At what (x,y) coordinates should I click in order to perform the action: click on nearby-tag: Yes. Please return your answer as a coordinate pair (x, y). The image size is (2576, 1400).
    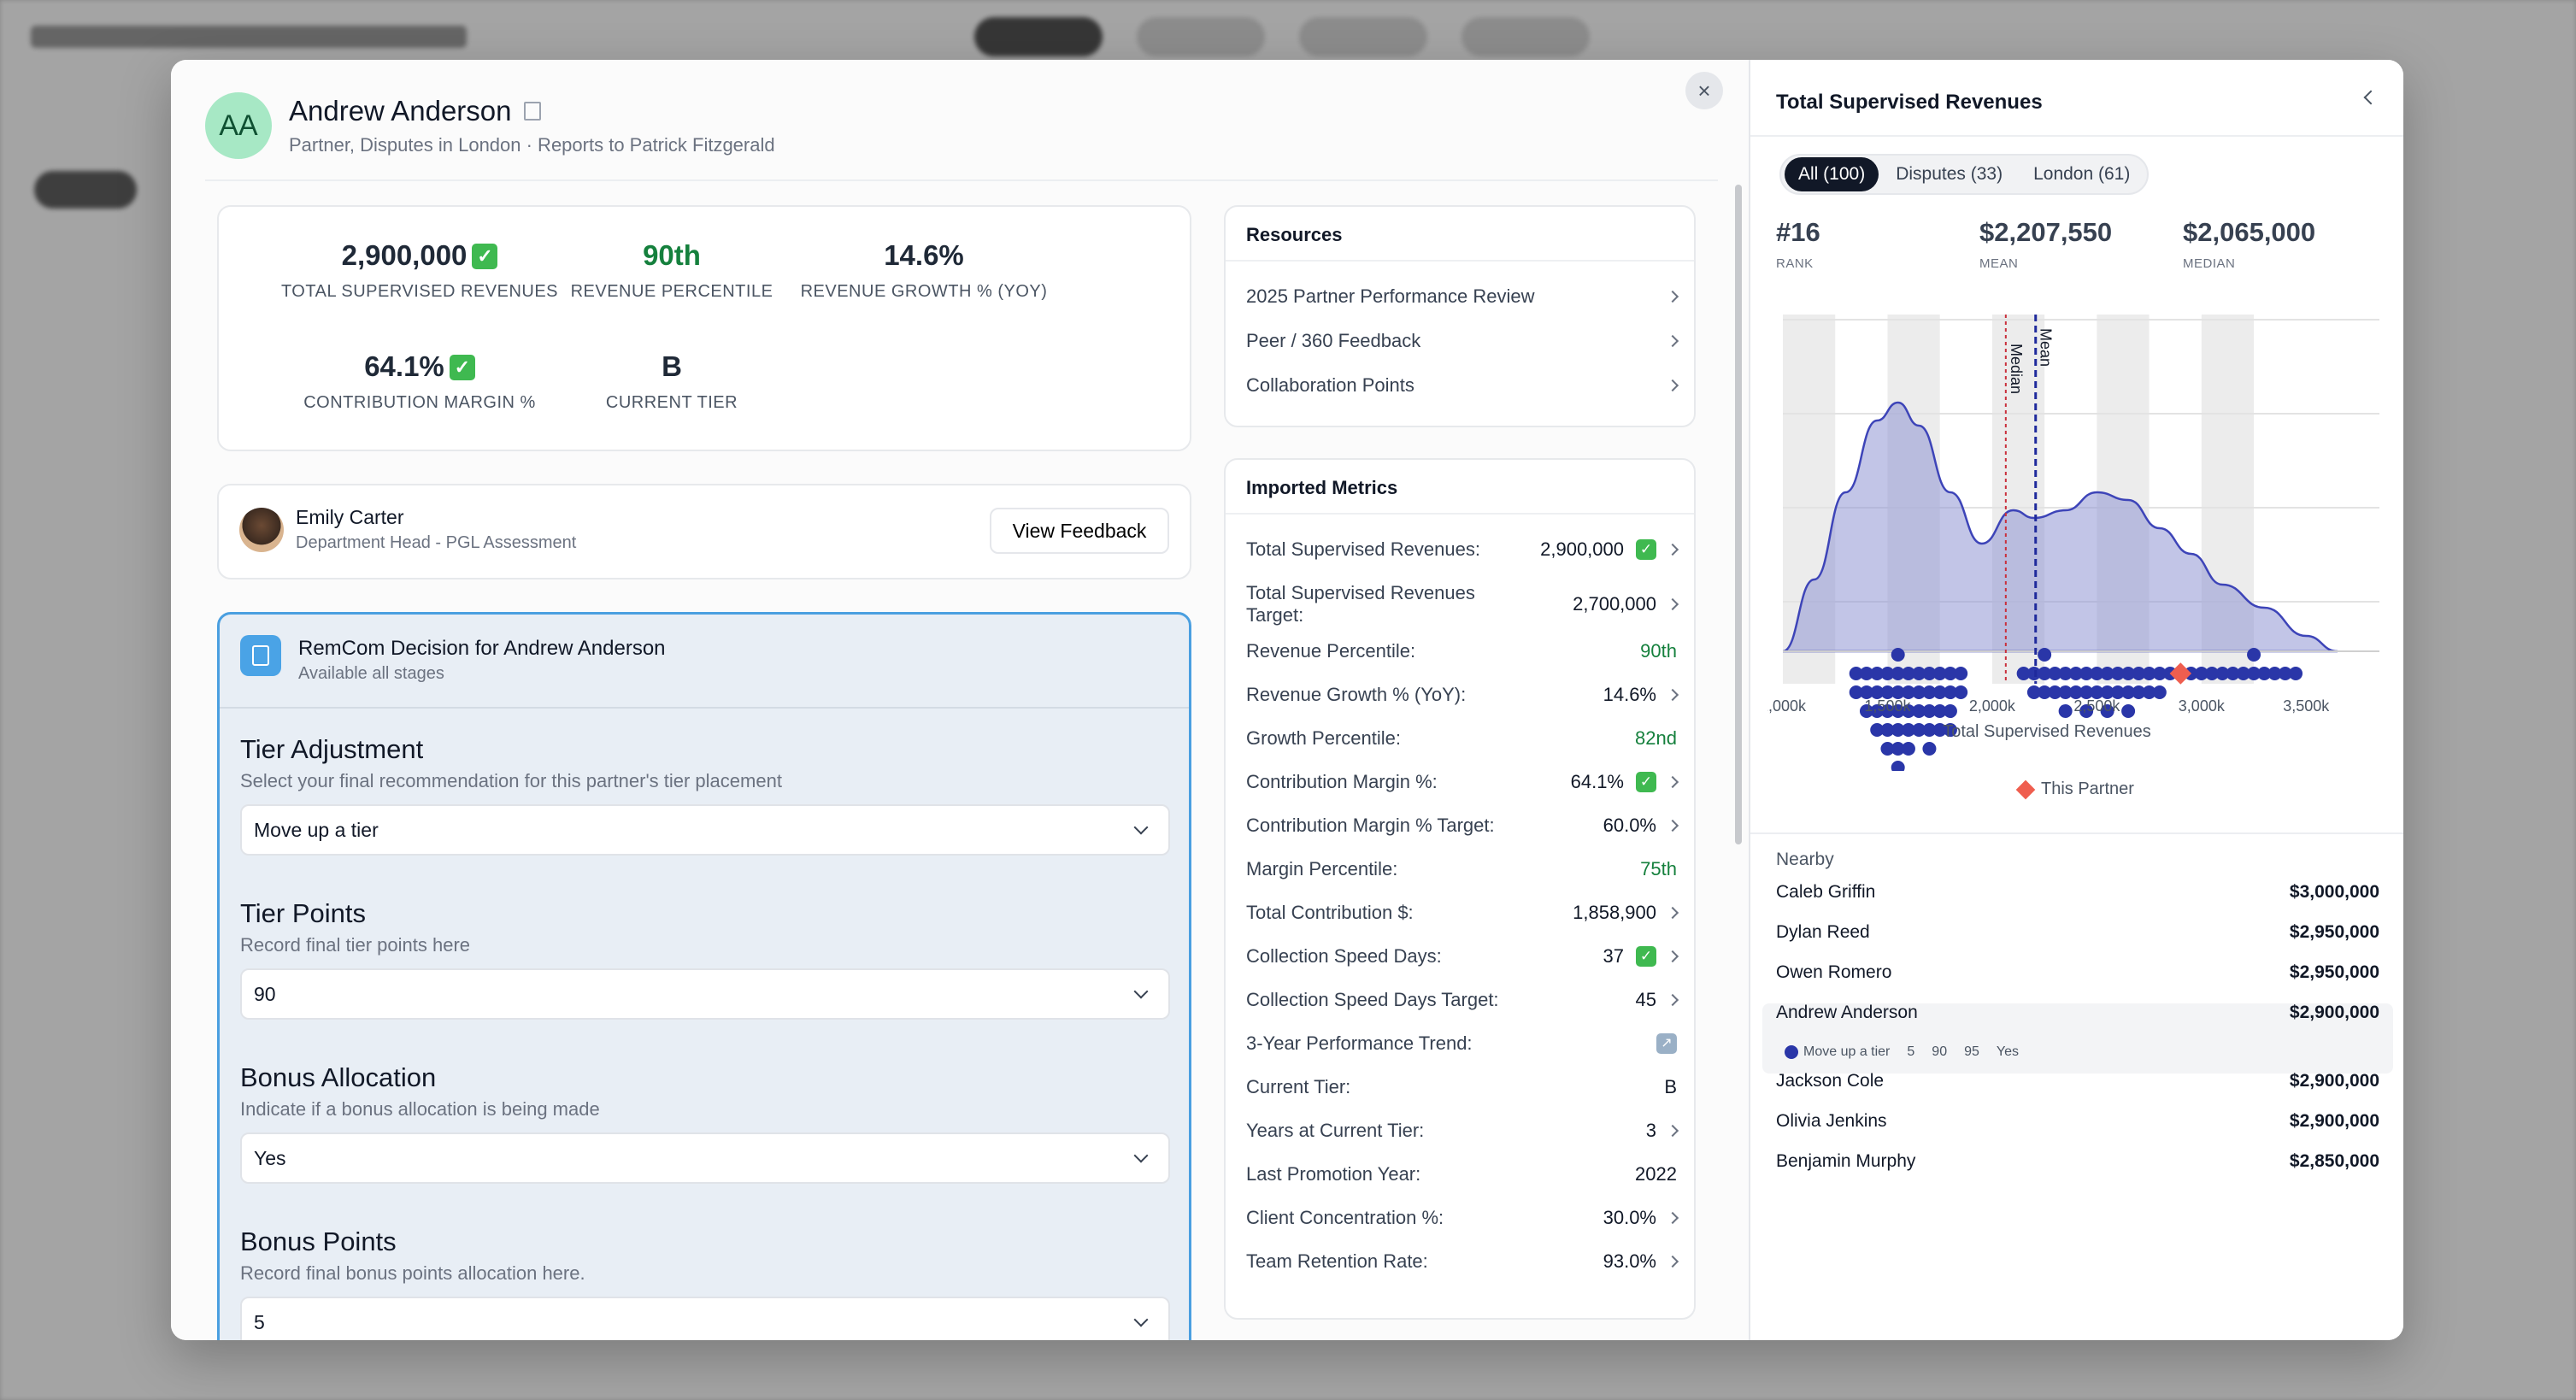
    Looking at the image, I should click on (2007, 1051).